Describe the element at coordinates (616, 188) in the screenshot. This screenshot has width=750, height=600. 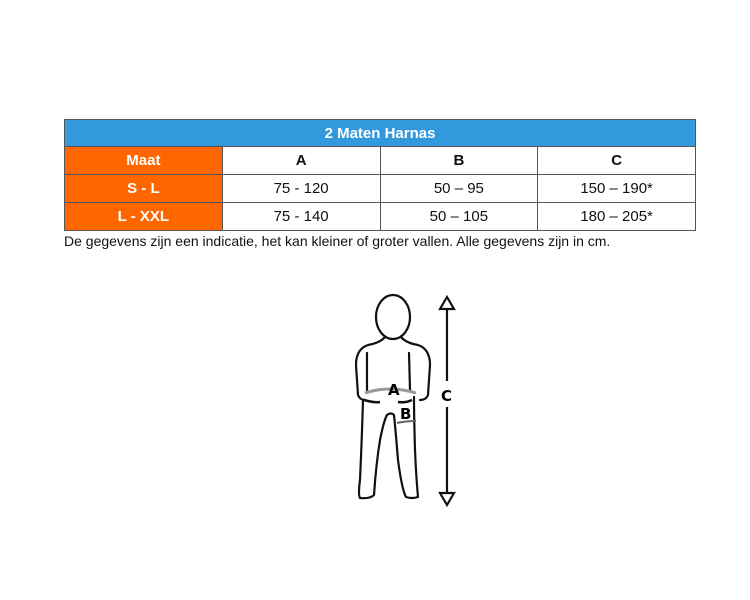
I see `cell-c: 150 – 190*` at that location.